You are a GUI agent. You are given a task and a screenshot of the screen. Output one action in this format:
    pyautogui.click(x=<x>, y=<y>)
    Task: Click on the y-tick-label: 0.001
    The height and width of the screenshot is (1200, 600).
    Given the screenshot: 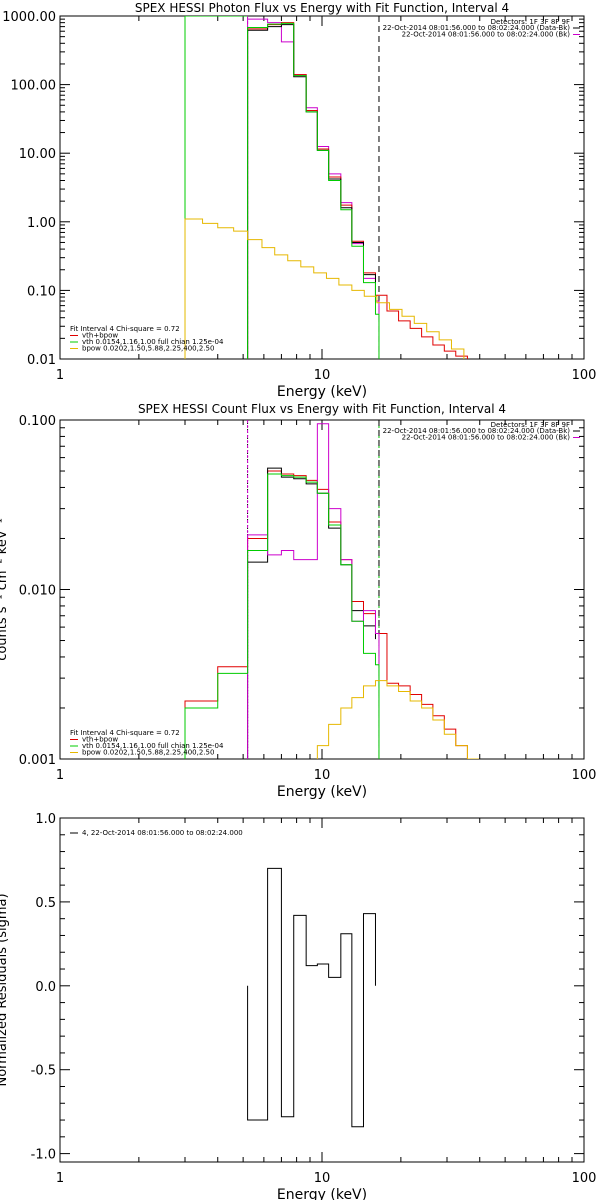 What is the action you would take?
    pyautogui.click(x=37, y=760)
    